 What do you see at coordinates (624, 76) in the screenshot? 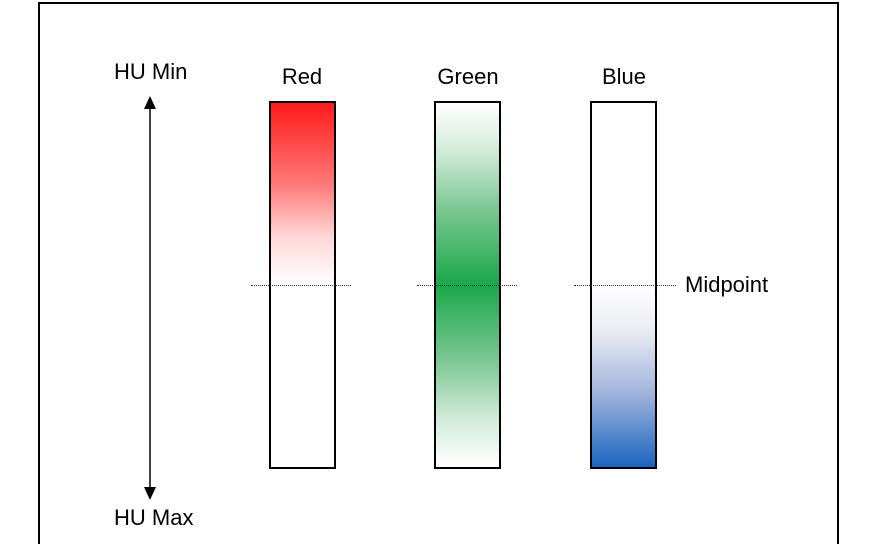
I see `bar-label-blue: Blue` at bounding box center [624, 76].